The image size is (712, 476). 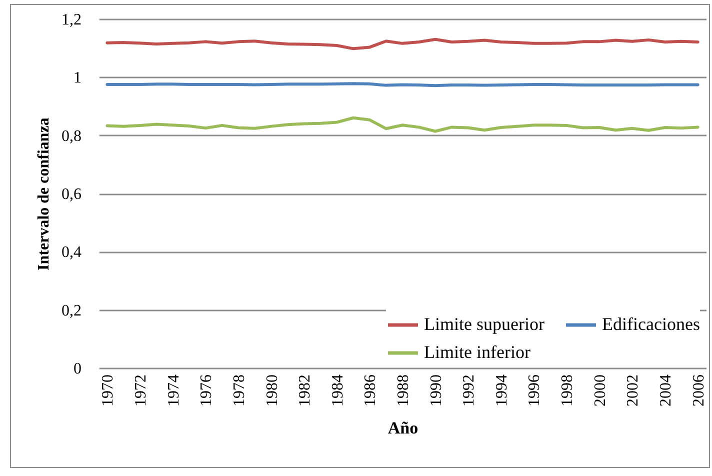 I want to click on x-tick-label: 1970, so click(x=108, y=390).